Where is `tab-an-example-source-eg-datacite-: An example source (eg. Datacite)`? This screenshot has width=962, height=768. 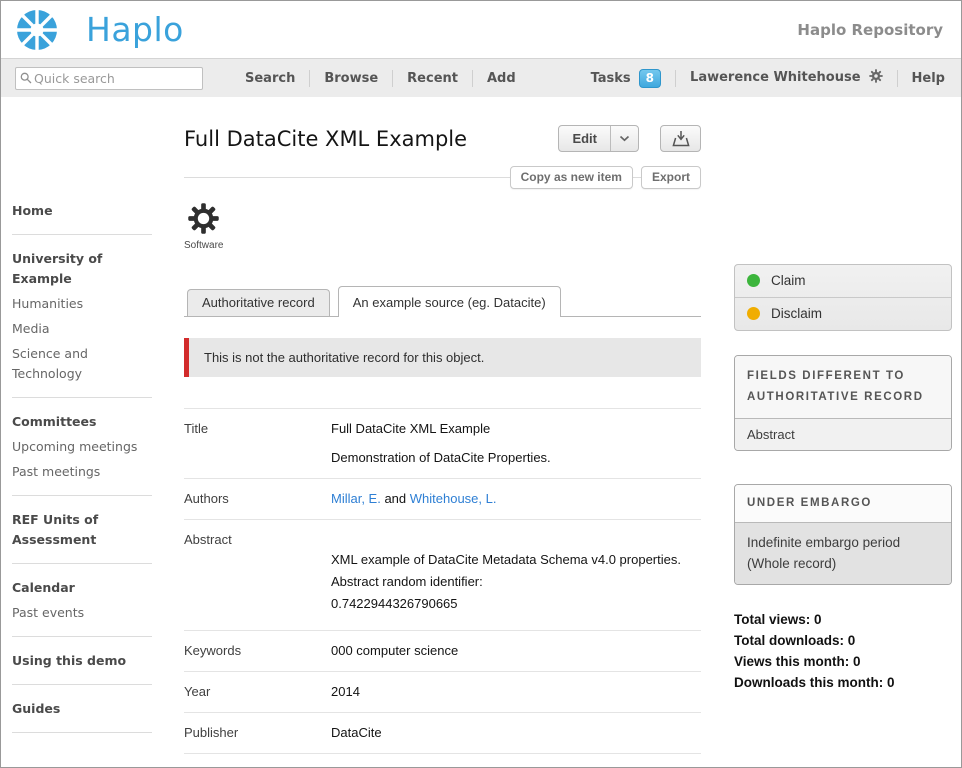
tab-an-example-source-eg-datacite-: An example source (eg. Datacite) is located at coordinates (449, 301).